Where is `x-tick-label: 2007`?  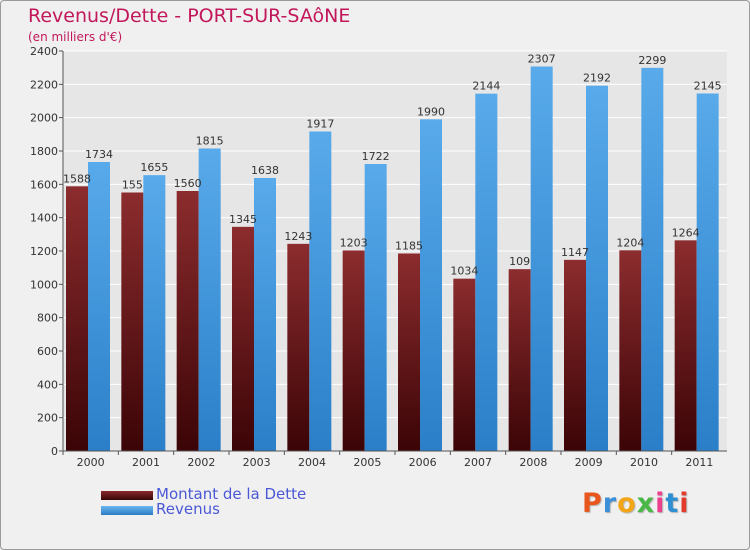
x-tick-label: 2007 is located at coordinates (478, 462).